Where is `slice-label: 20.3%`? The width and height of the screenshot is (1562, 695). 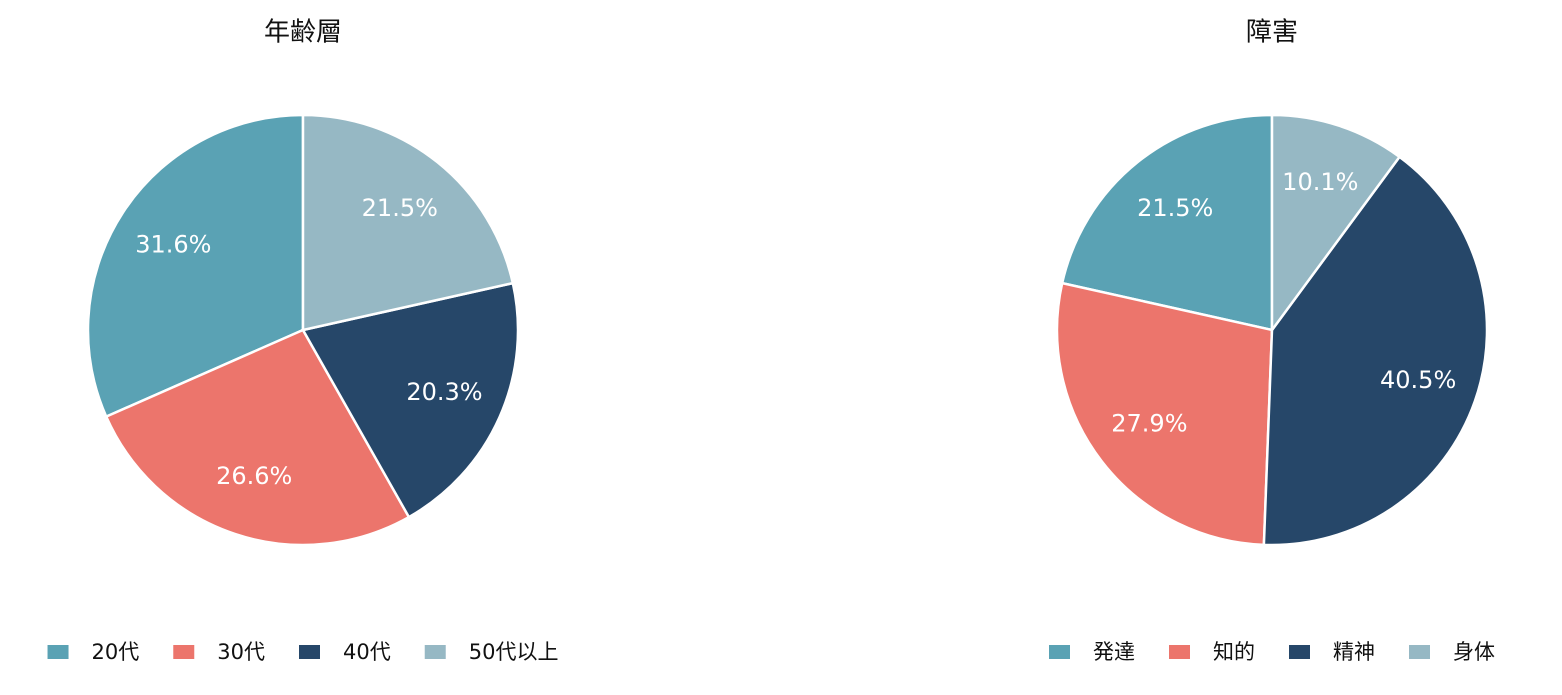 slice-label: 20.3% is located at coordinates (444, 392).